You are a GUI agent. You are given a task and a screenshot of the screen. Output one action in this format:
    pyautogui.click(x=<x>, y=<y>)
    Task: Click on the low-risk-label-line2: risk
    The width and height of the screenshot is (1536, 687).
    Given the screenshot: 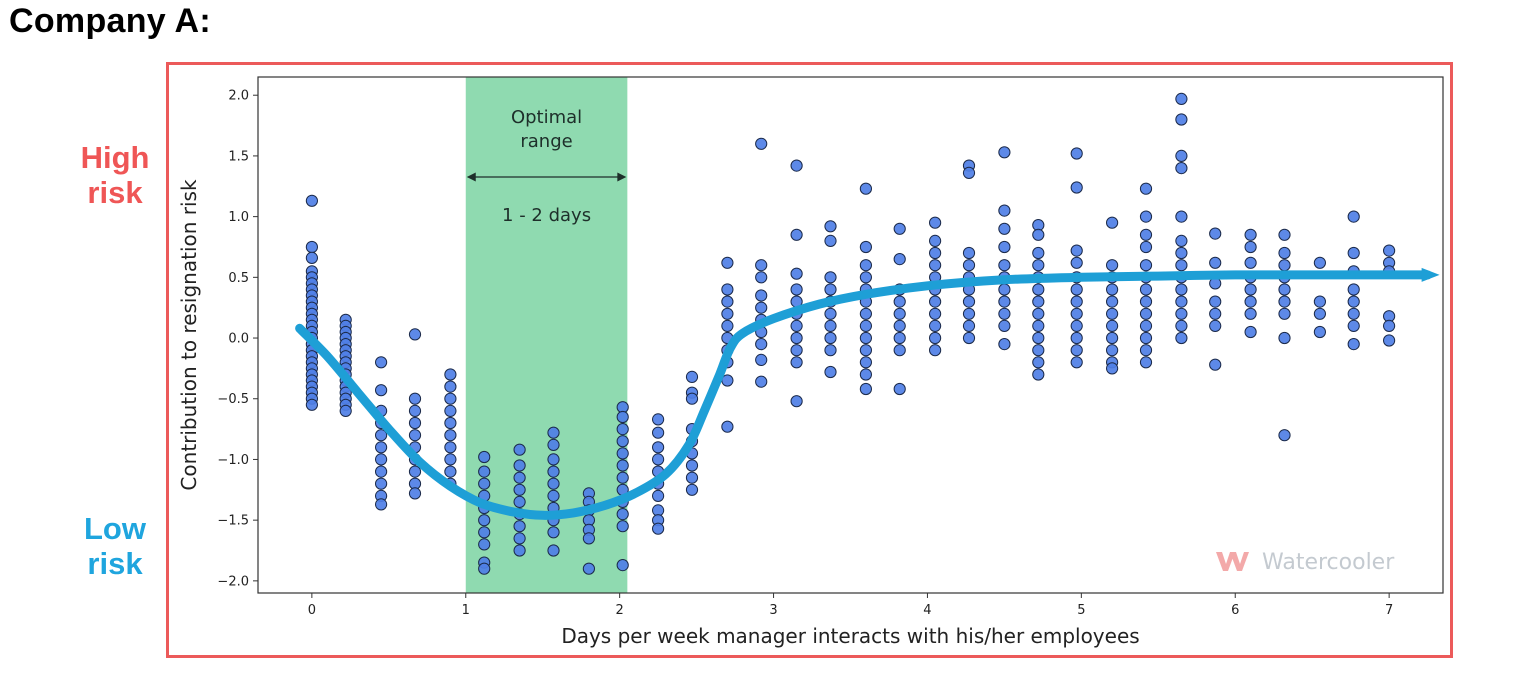 What is the action you would take?
    pyautogui.click(x=115, y=563)
    